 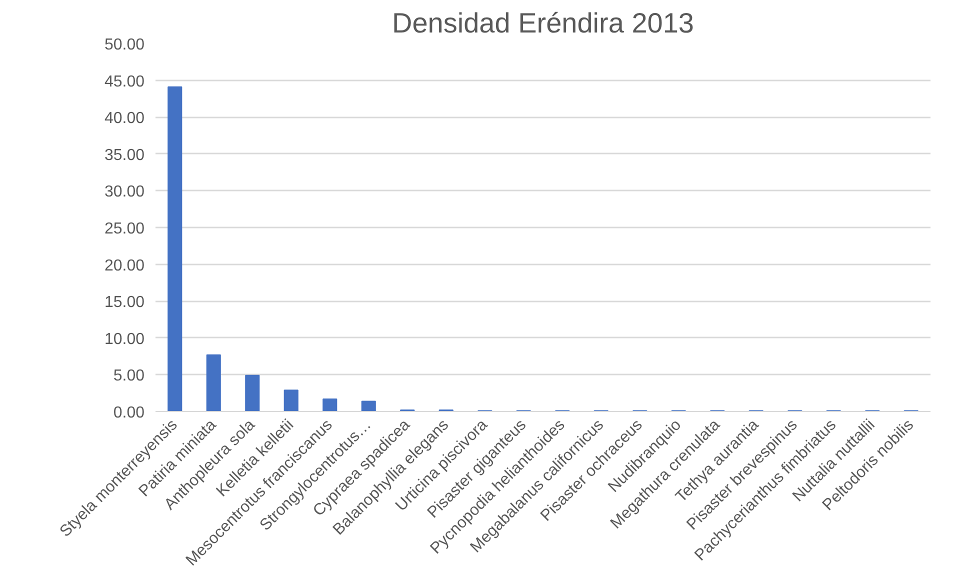 What do you see at coordinates (129, 413) in the screenshot?
I see `y-tick-label: 0.00` at bounding box center [129, 413].